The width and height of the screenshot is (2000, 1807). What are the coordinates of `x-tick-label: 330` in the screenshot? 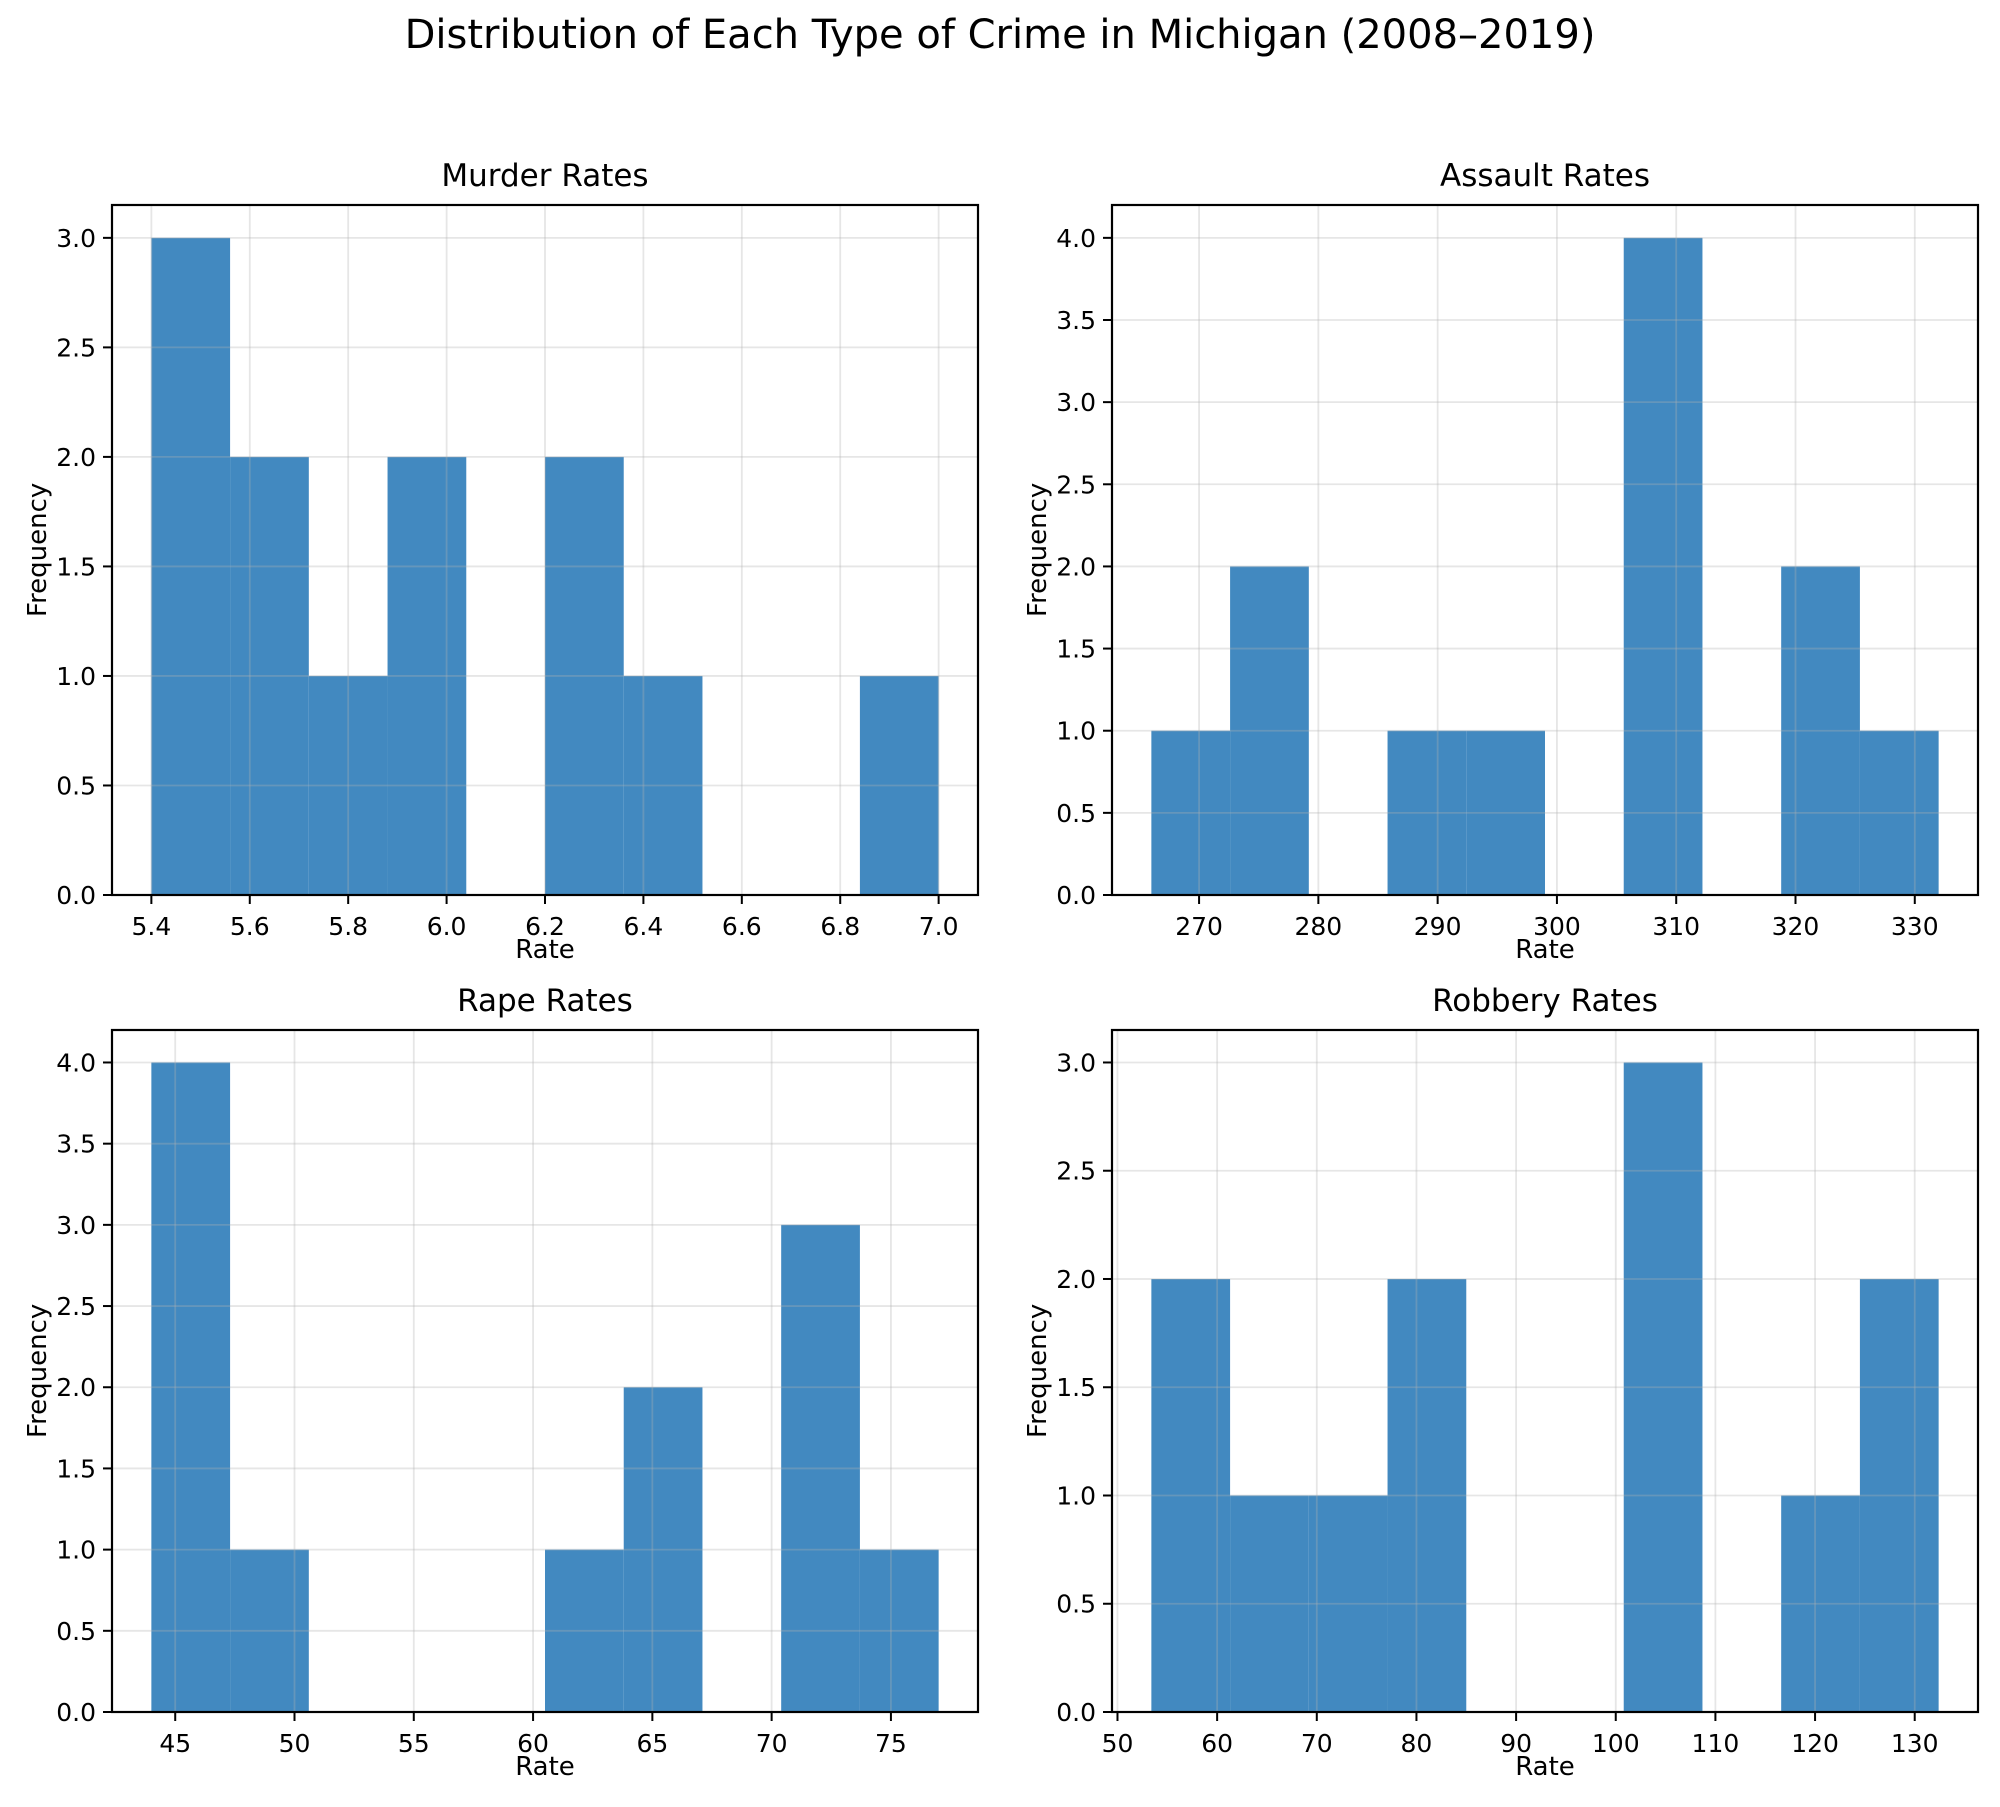 It's located at (1915, 926).